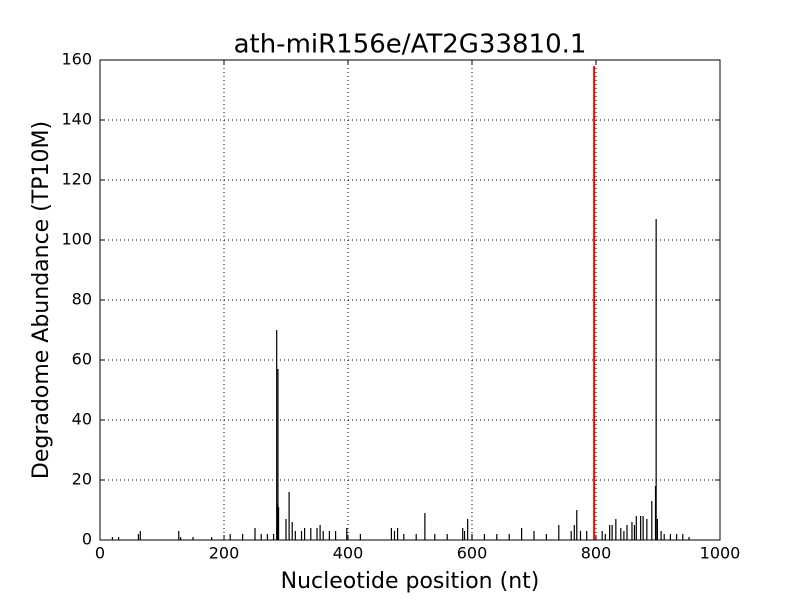 The height and width of the screenshot is (600, 800). Describe the element at coordinates (348, 553) in the screenshot. I see `x-tick-label: 400` at that location.